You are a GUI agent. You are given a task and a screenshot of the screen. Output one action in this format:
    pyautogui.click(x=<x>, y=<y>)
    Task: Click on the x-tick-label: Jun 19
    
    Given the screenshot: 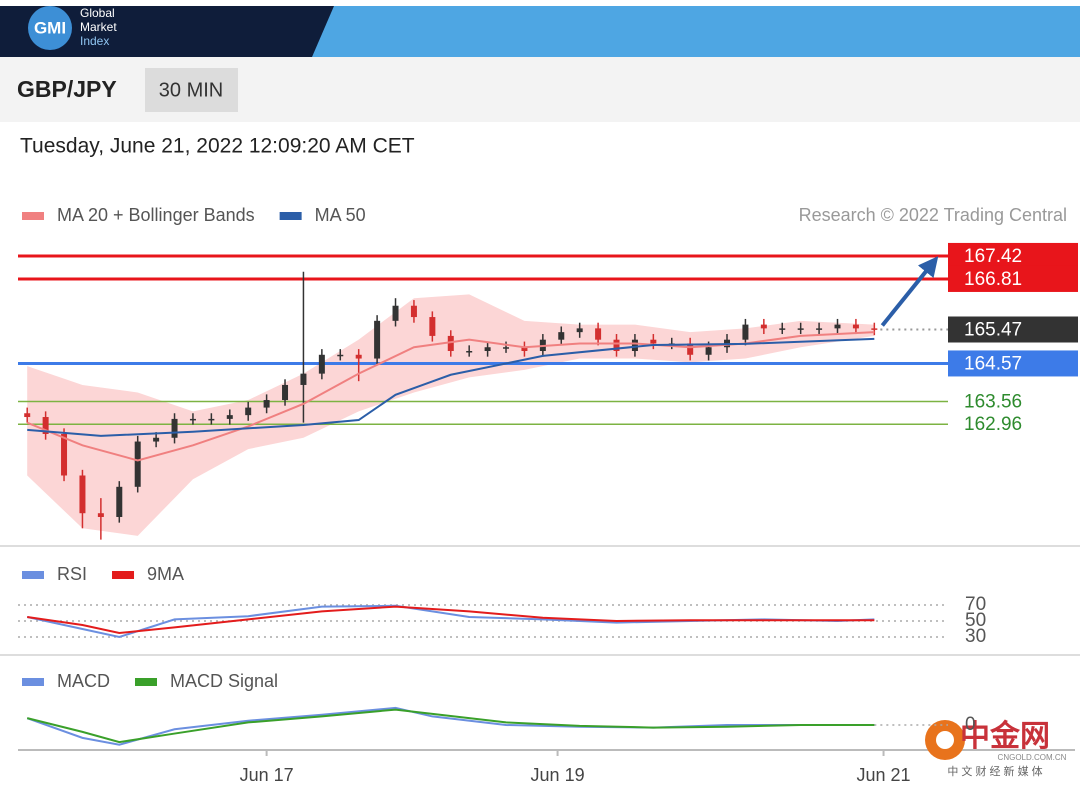 What is the action you would take?
    pyautogui.click(x=558, y=775)
    